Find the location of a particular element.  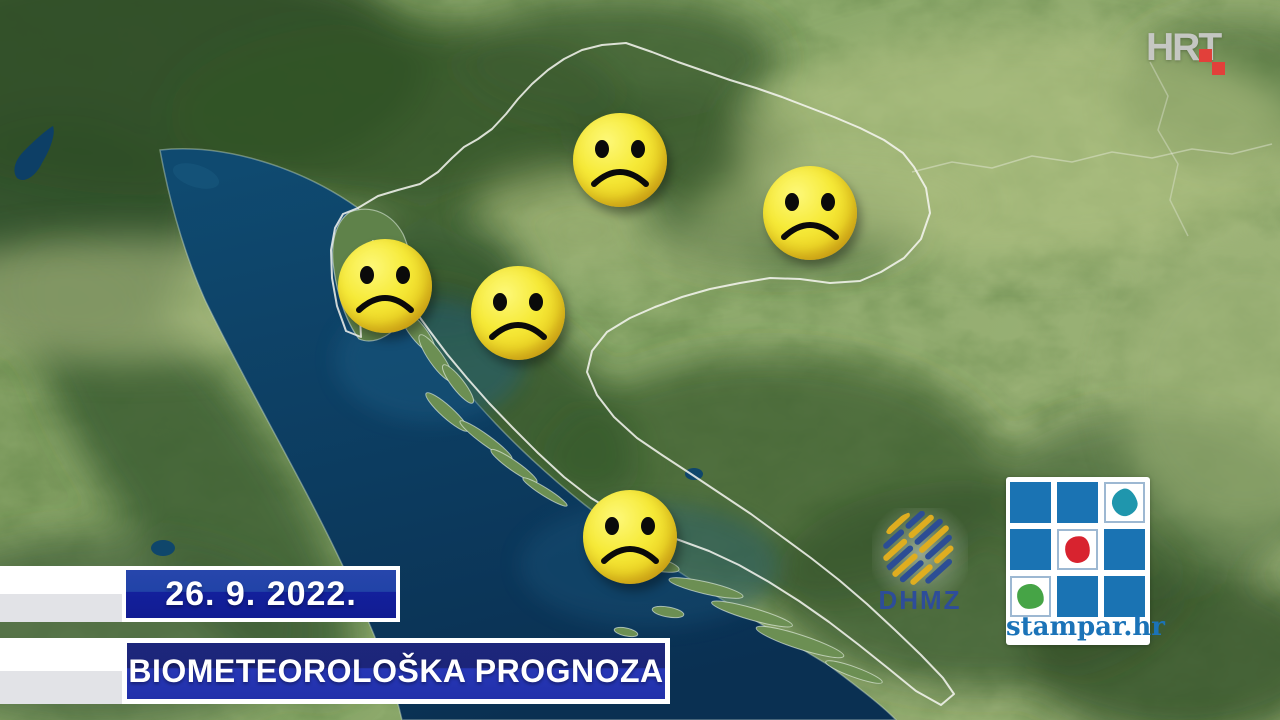

date-banner: 26. 9. 2022. is located at coordinates (261, 594).